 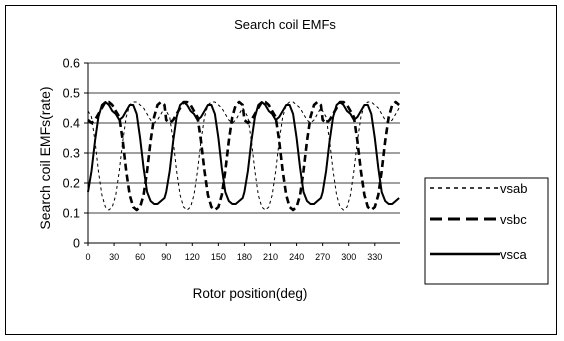 What do you see at coordinates (322, 257) in the screenshot?
I see `x-tick-label: 270` at bounding box center [322, 257].